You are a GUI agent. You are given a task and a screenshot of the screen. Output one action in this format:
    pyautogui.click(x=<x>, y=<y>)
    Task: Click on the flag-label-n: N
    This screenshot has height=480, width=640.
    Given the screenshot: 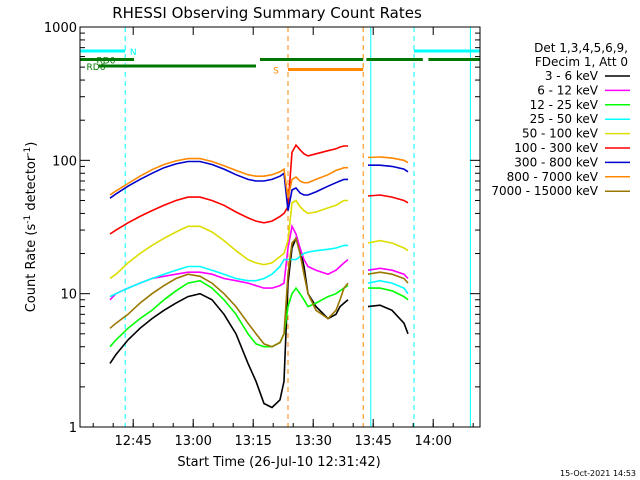 What is the action you would take?
    pyautogui.click(x=133, y=53)
    